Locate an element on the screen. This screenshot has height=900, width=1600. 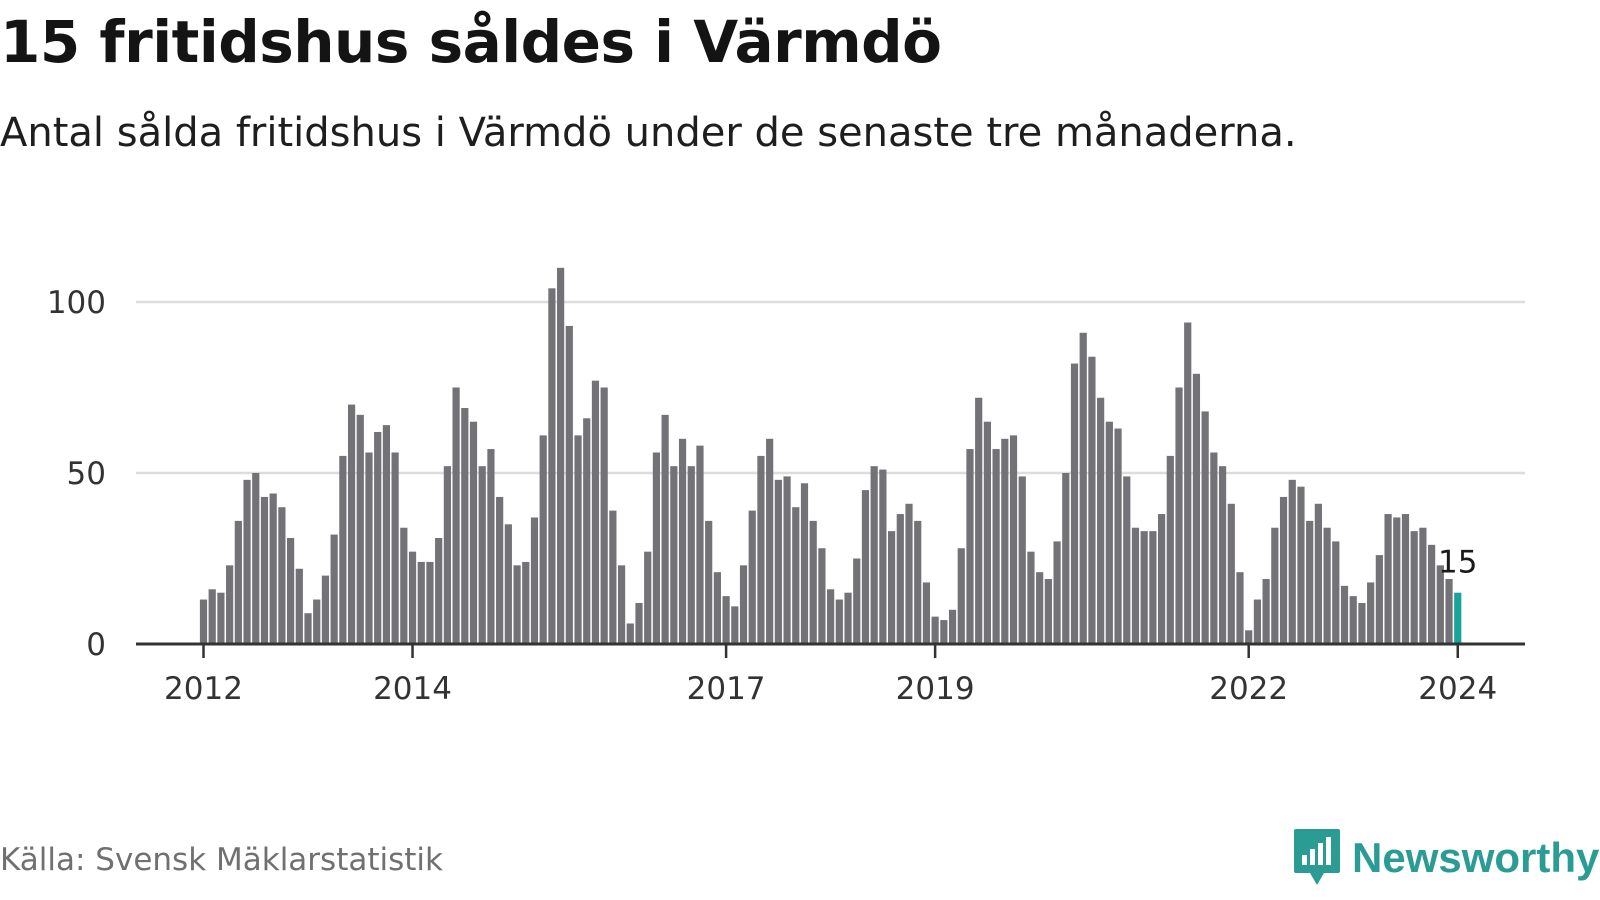
x-tick-label: 2024 is located at coordinates (1457, 689).